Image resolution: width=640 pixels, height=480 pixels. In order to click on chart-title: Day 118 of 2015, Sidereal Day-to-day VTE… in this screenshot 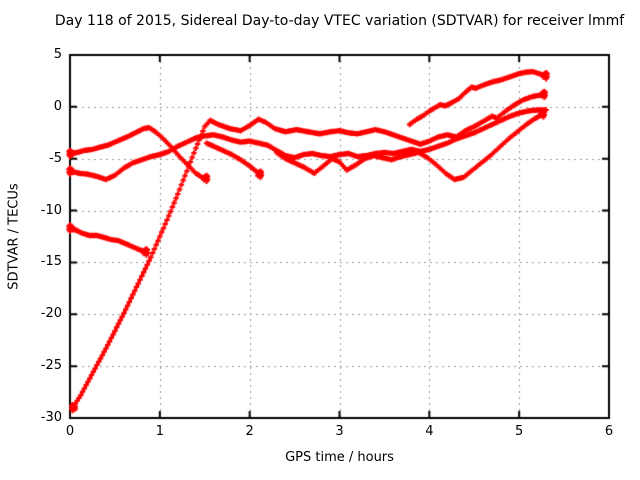, I will do `click(339, 21)`.